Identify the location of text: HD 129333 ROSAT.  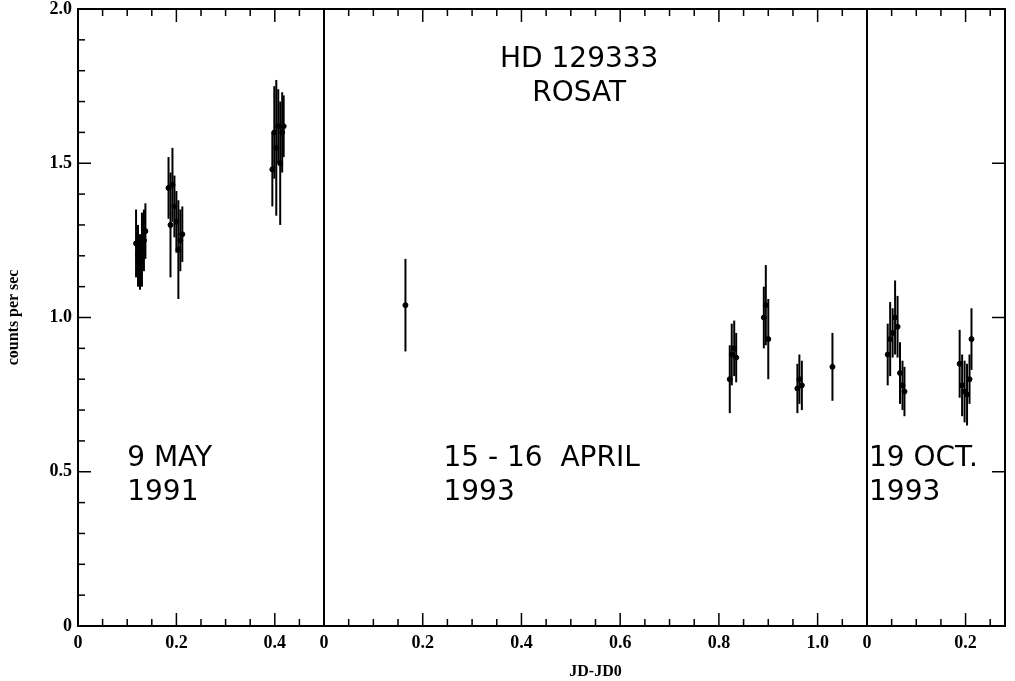
(579, 74).